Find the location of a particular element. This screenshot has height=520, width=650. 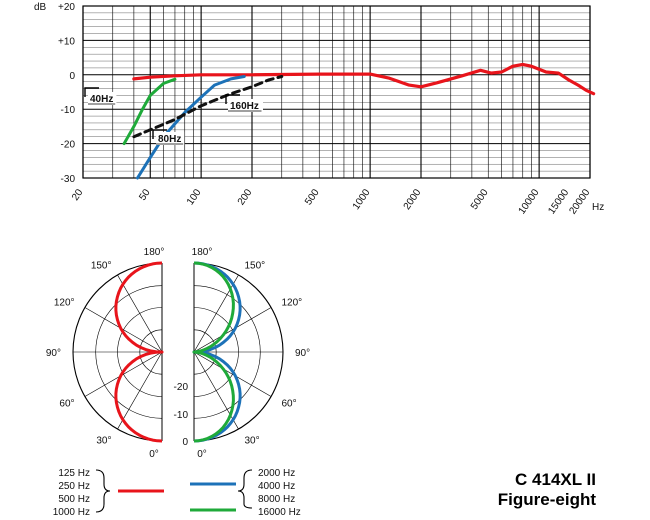

legend-right-brace is located at coordinates (245, 489).